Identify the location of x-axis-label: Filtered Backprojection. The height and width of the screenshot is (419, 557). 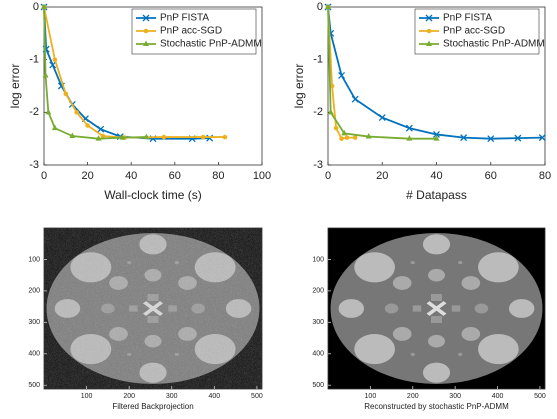
(152, 406).